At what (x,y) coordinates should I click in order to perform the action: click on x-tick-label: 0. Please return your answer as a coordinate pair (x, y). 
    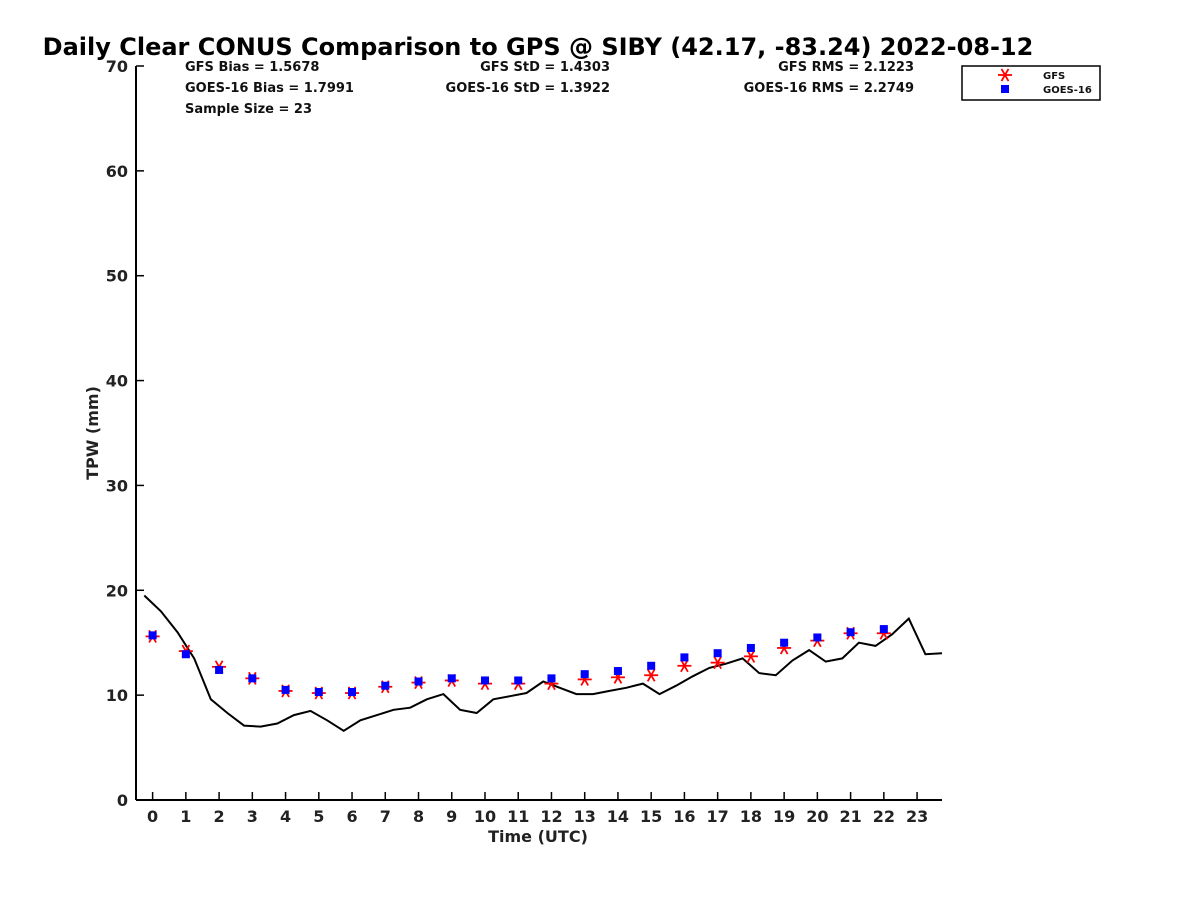
    Looking at the image, I should click on (152, 816).